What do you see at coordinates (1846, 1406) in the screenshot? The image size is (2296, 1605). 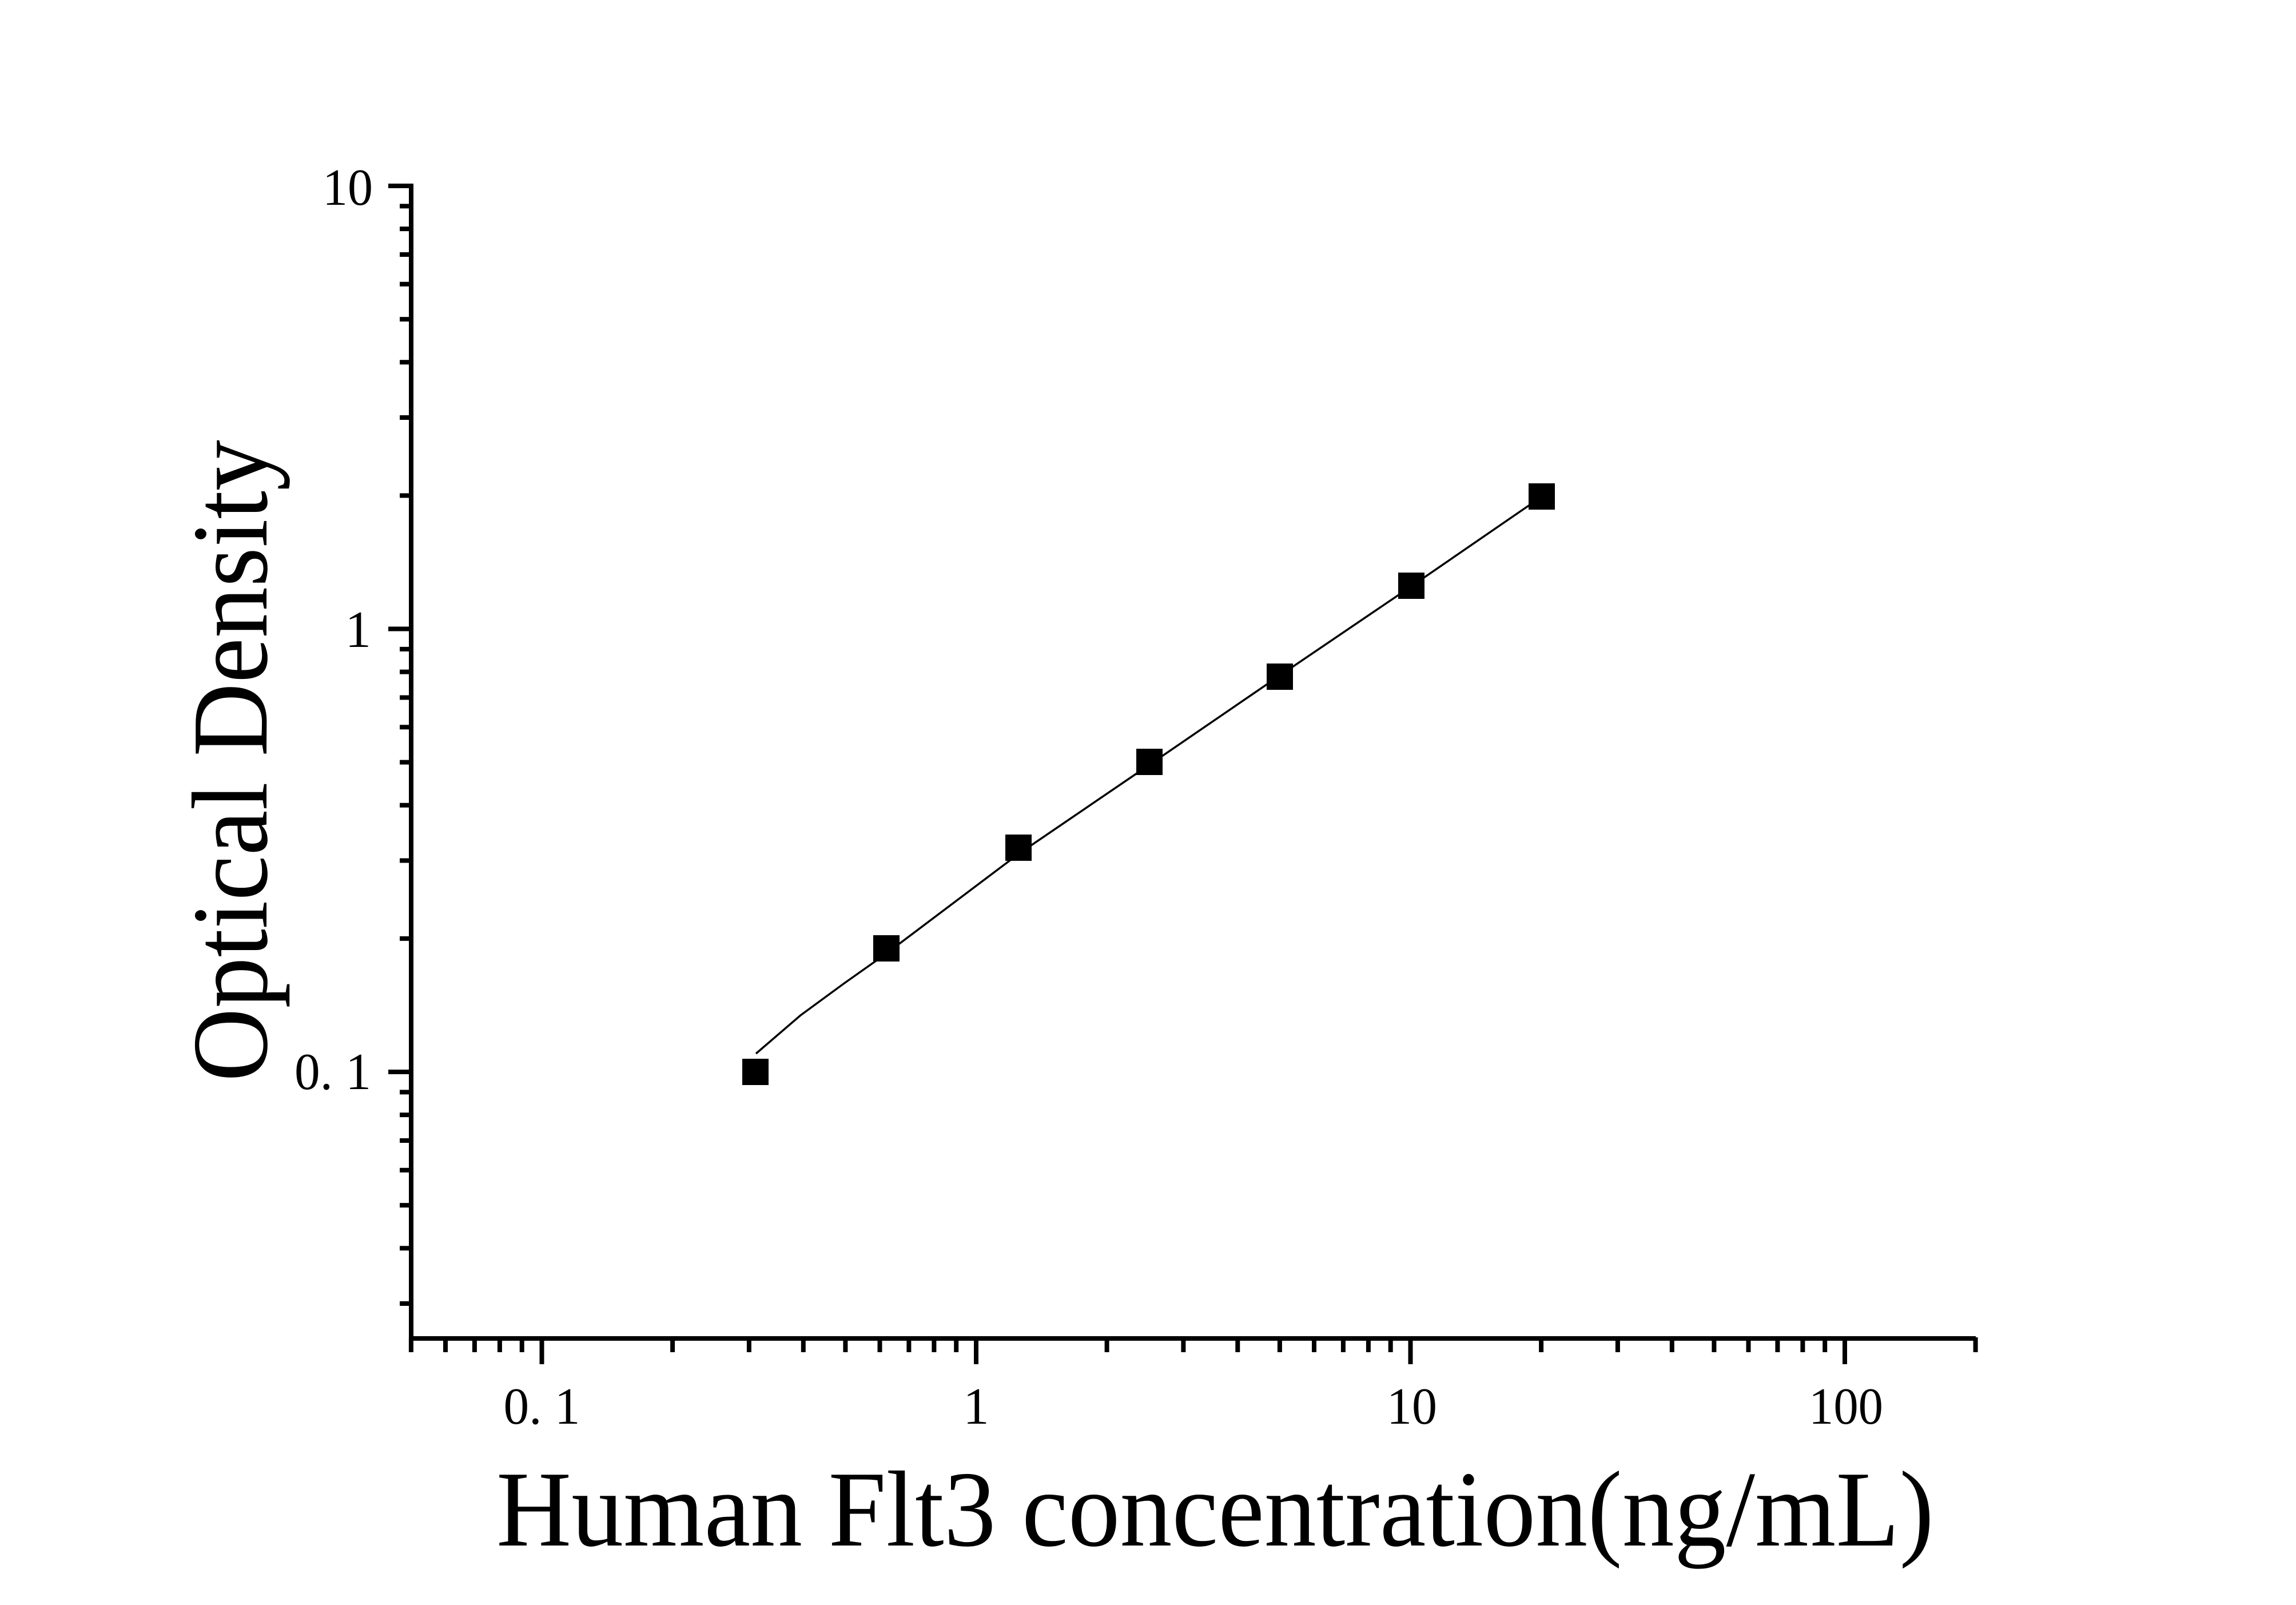 I see `svg-text: 100` at bounding box center [1846, 1406].